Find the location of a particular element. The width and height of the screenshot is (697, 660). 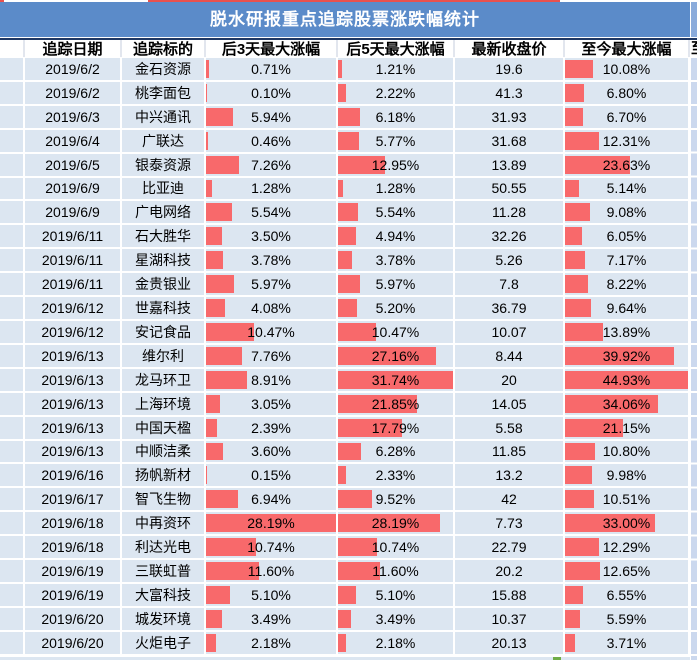

gain-3day-cell: 5.94% is located at coordinates (272, 116).